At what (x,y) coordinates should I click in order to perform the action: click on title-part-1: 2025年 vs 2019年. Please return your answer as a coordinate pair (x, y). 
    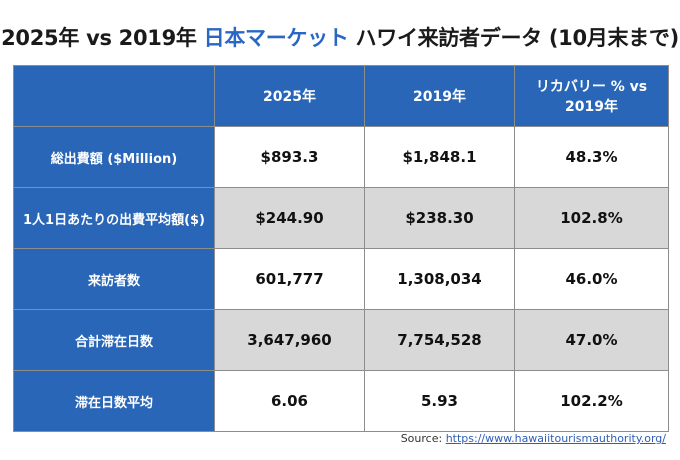
    Looking at the image, I should click on (102, 38).